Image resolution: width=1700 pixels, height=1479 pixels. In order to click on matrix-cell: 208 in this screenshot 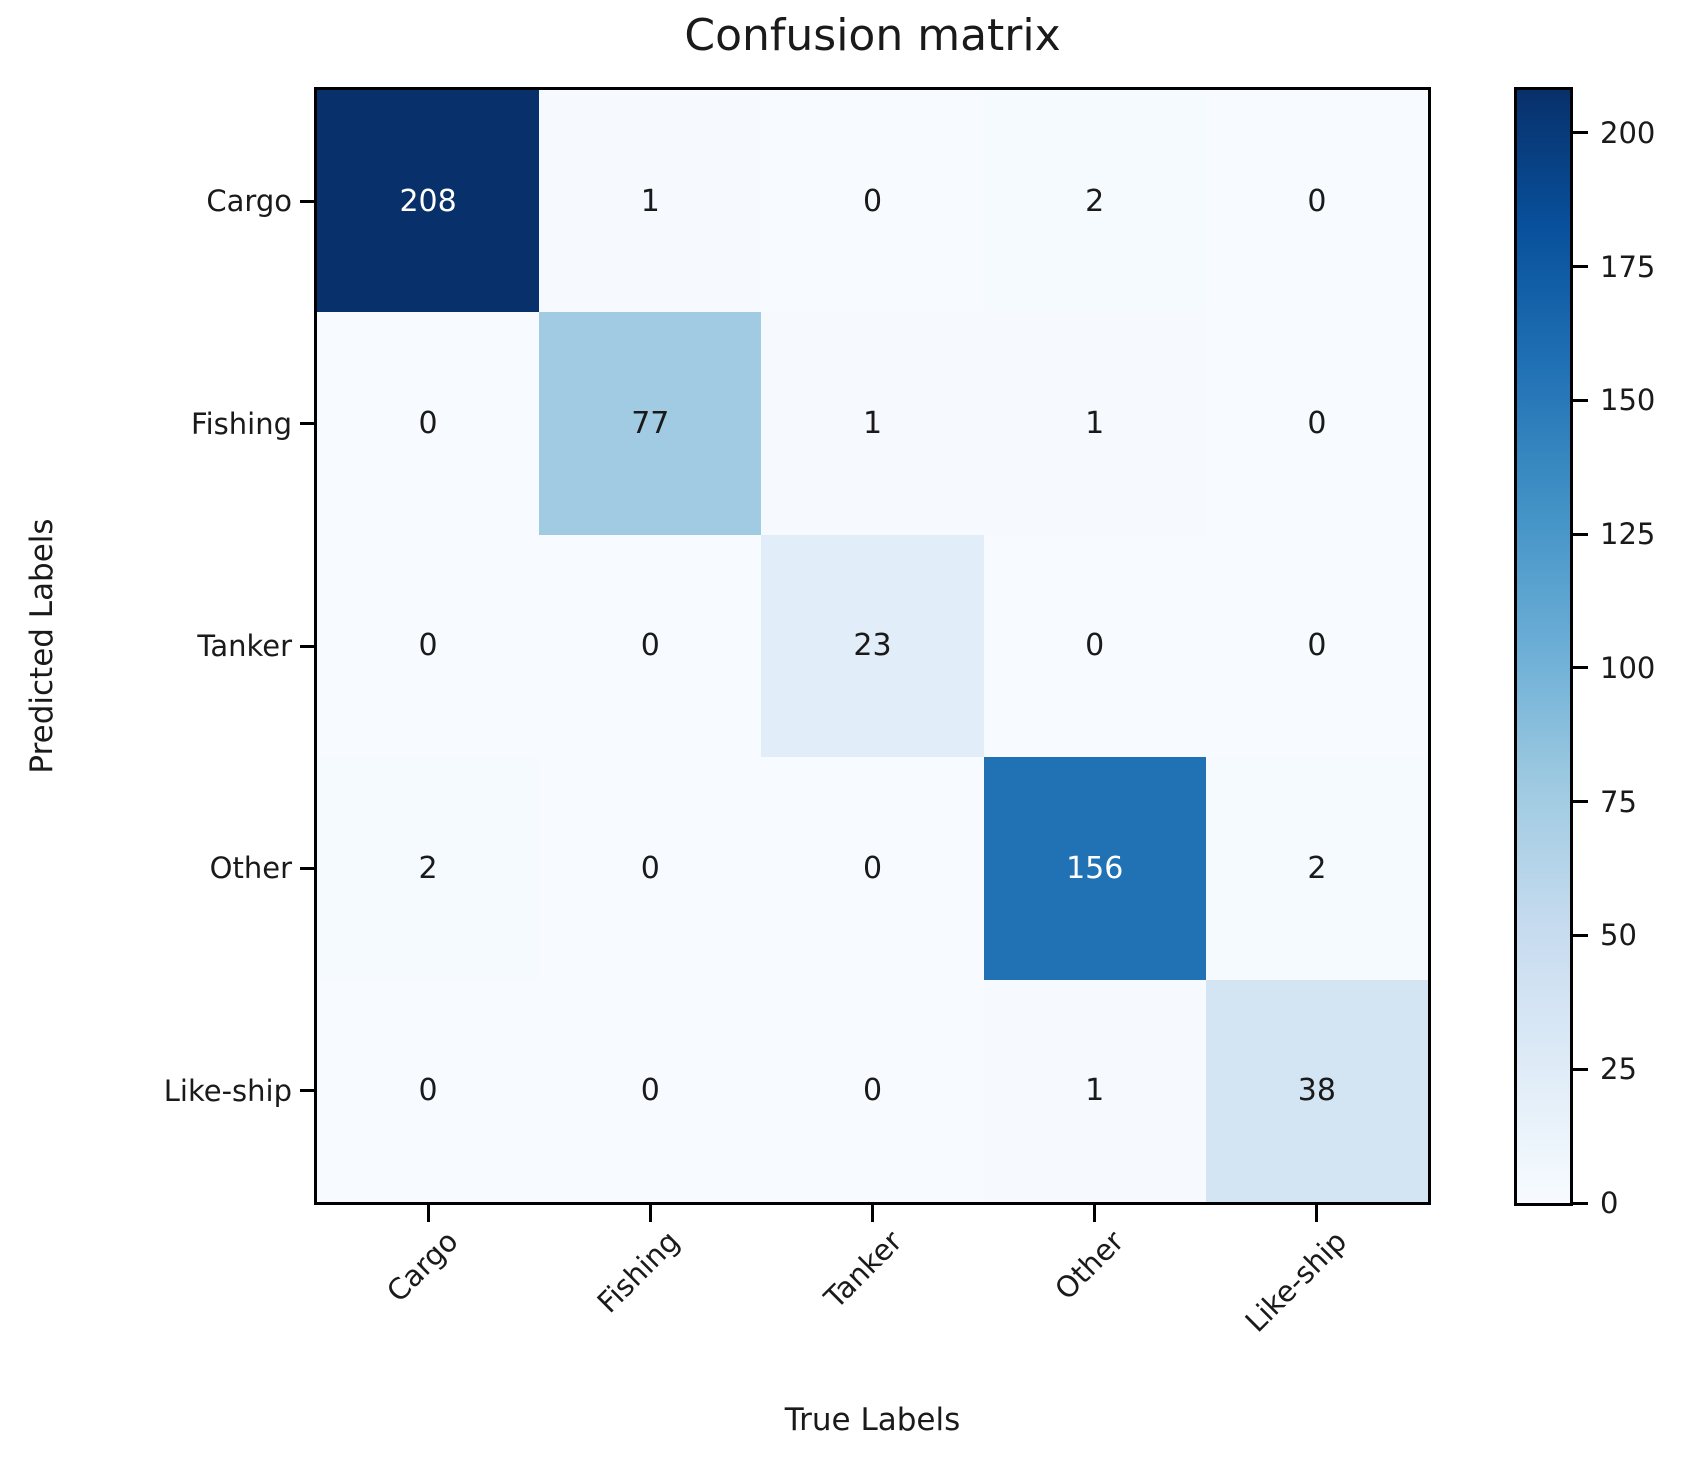, I will do `click(428, 201)`.